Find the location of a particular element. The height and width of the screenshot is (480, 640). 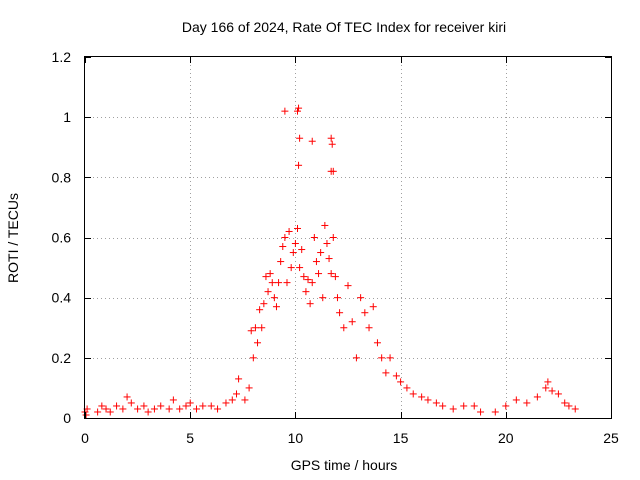

y-tick-label: 0 is located at coordinates (67, 418).